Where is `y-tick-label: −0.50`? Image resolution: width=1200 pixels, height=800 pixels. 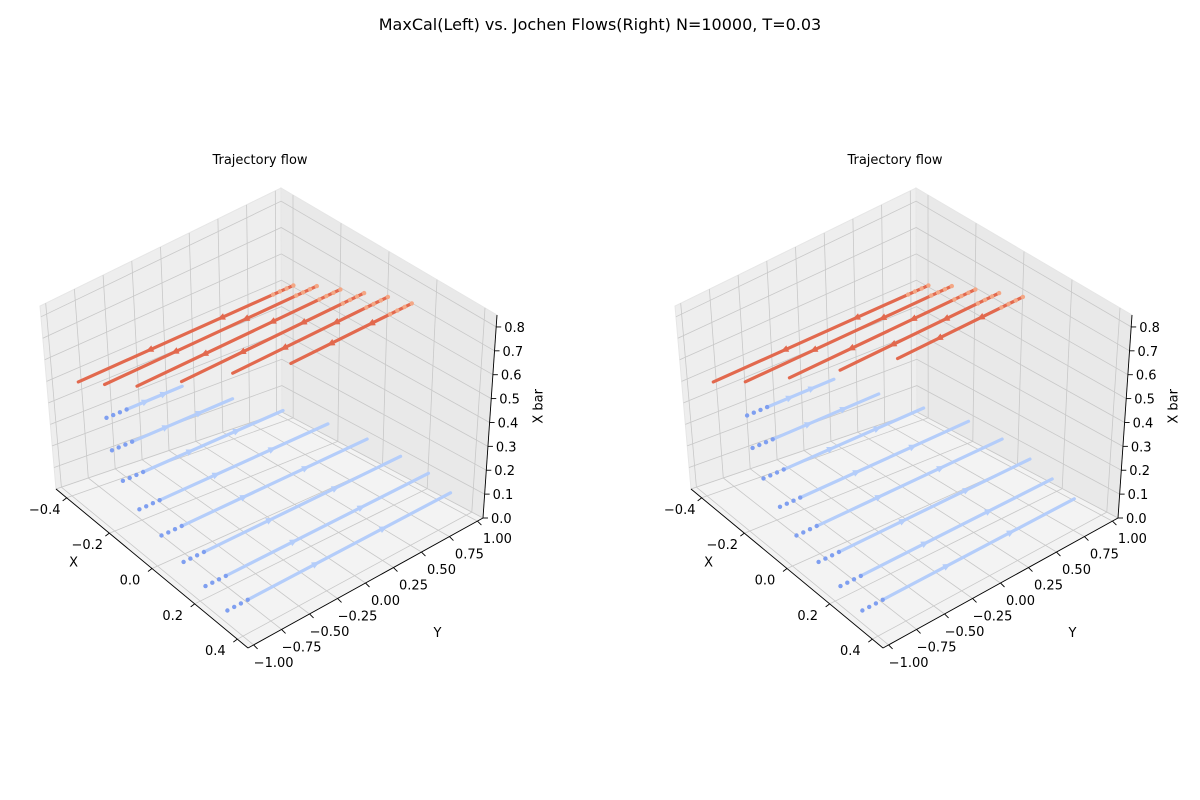 y-tick-label: −0.50 is located at coordinates (330, 632).